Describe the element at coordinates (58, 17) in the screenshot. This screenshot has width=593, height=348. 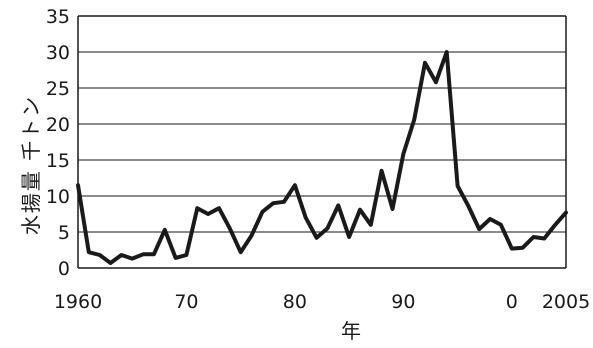
I see `y-tick-label: 35` at that location.